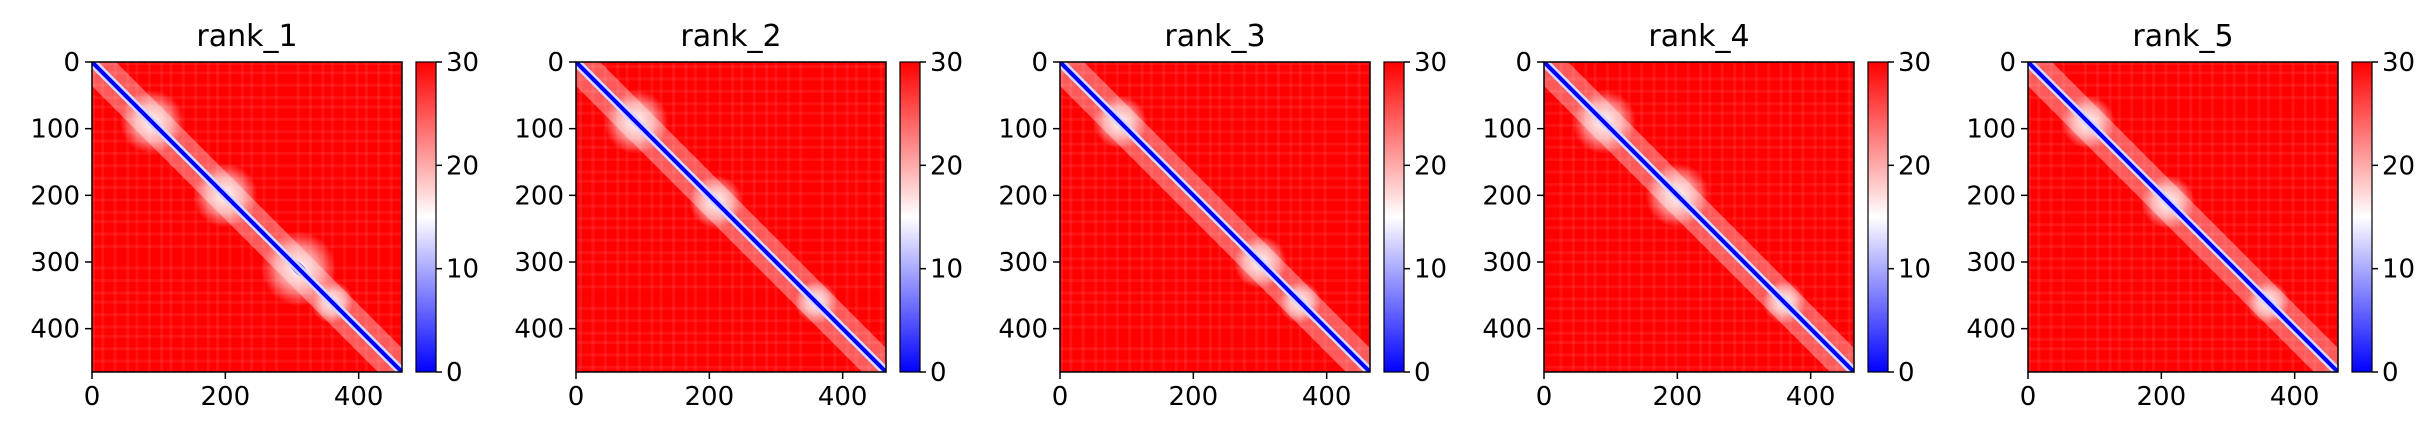 Image resolution: width=2435 pixels, height=438 pixels. Describe the element at coordinates (246, 36) in the screenshot. I see `panel-title: rank_1` at that location.